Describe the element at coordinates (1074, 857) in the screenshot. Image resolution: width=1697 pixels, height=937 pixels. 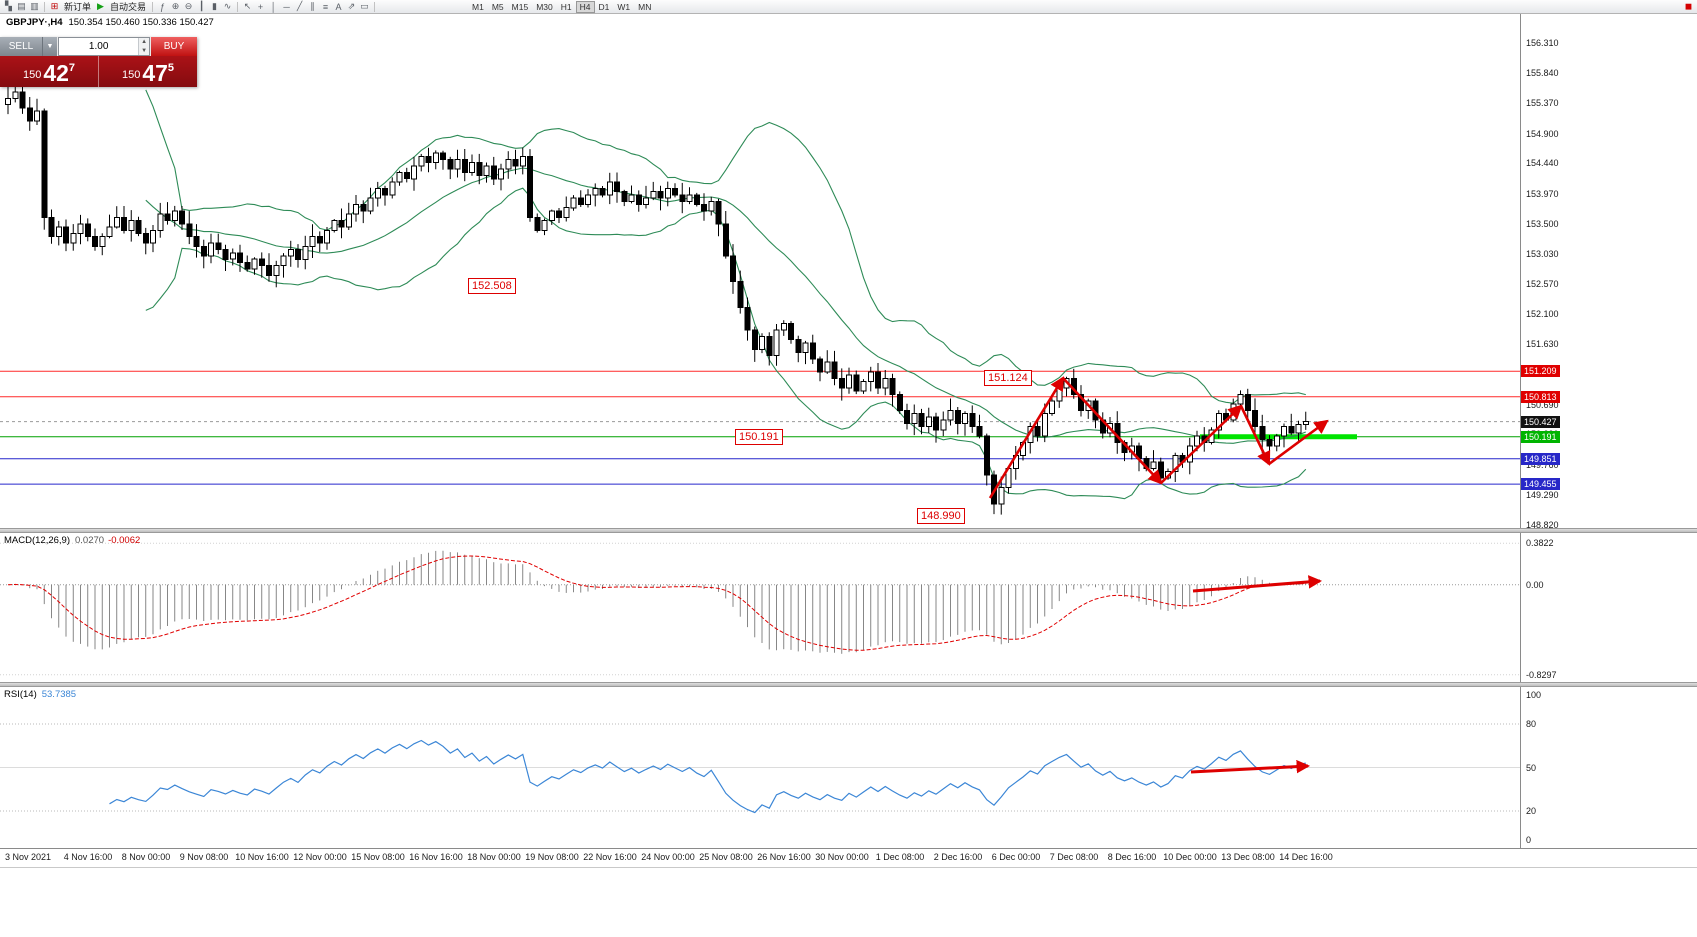
I see `time-axis-label: 7 Dec 08:00` at that location.